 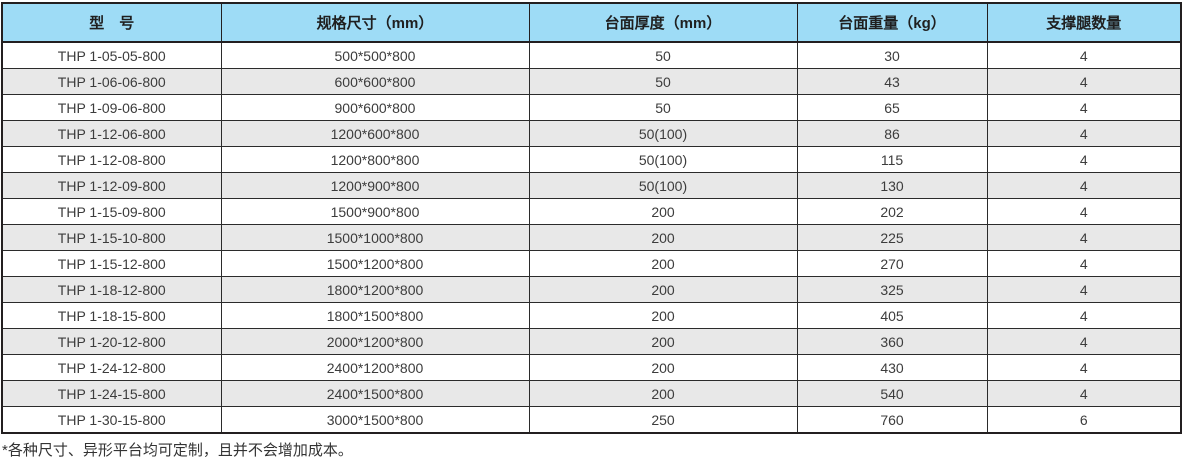 I want to click on header-row: 型 号 规格尺寸（mm） 台面厚度（mm） 台面重量（kg） 支撑腿数量, so click(x=591, y=22).